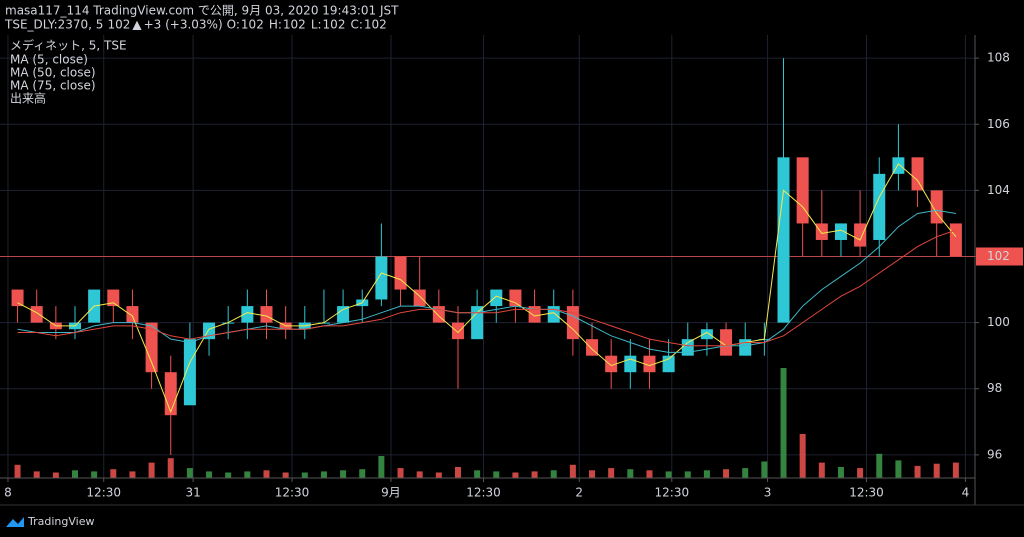 This screenshot has width=1024, height=537. What do you see at coordinates (768, 493) in the screenshot?
I see `x-tick-label: 3` at bounding box center [768, 493].